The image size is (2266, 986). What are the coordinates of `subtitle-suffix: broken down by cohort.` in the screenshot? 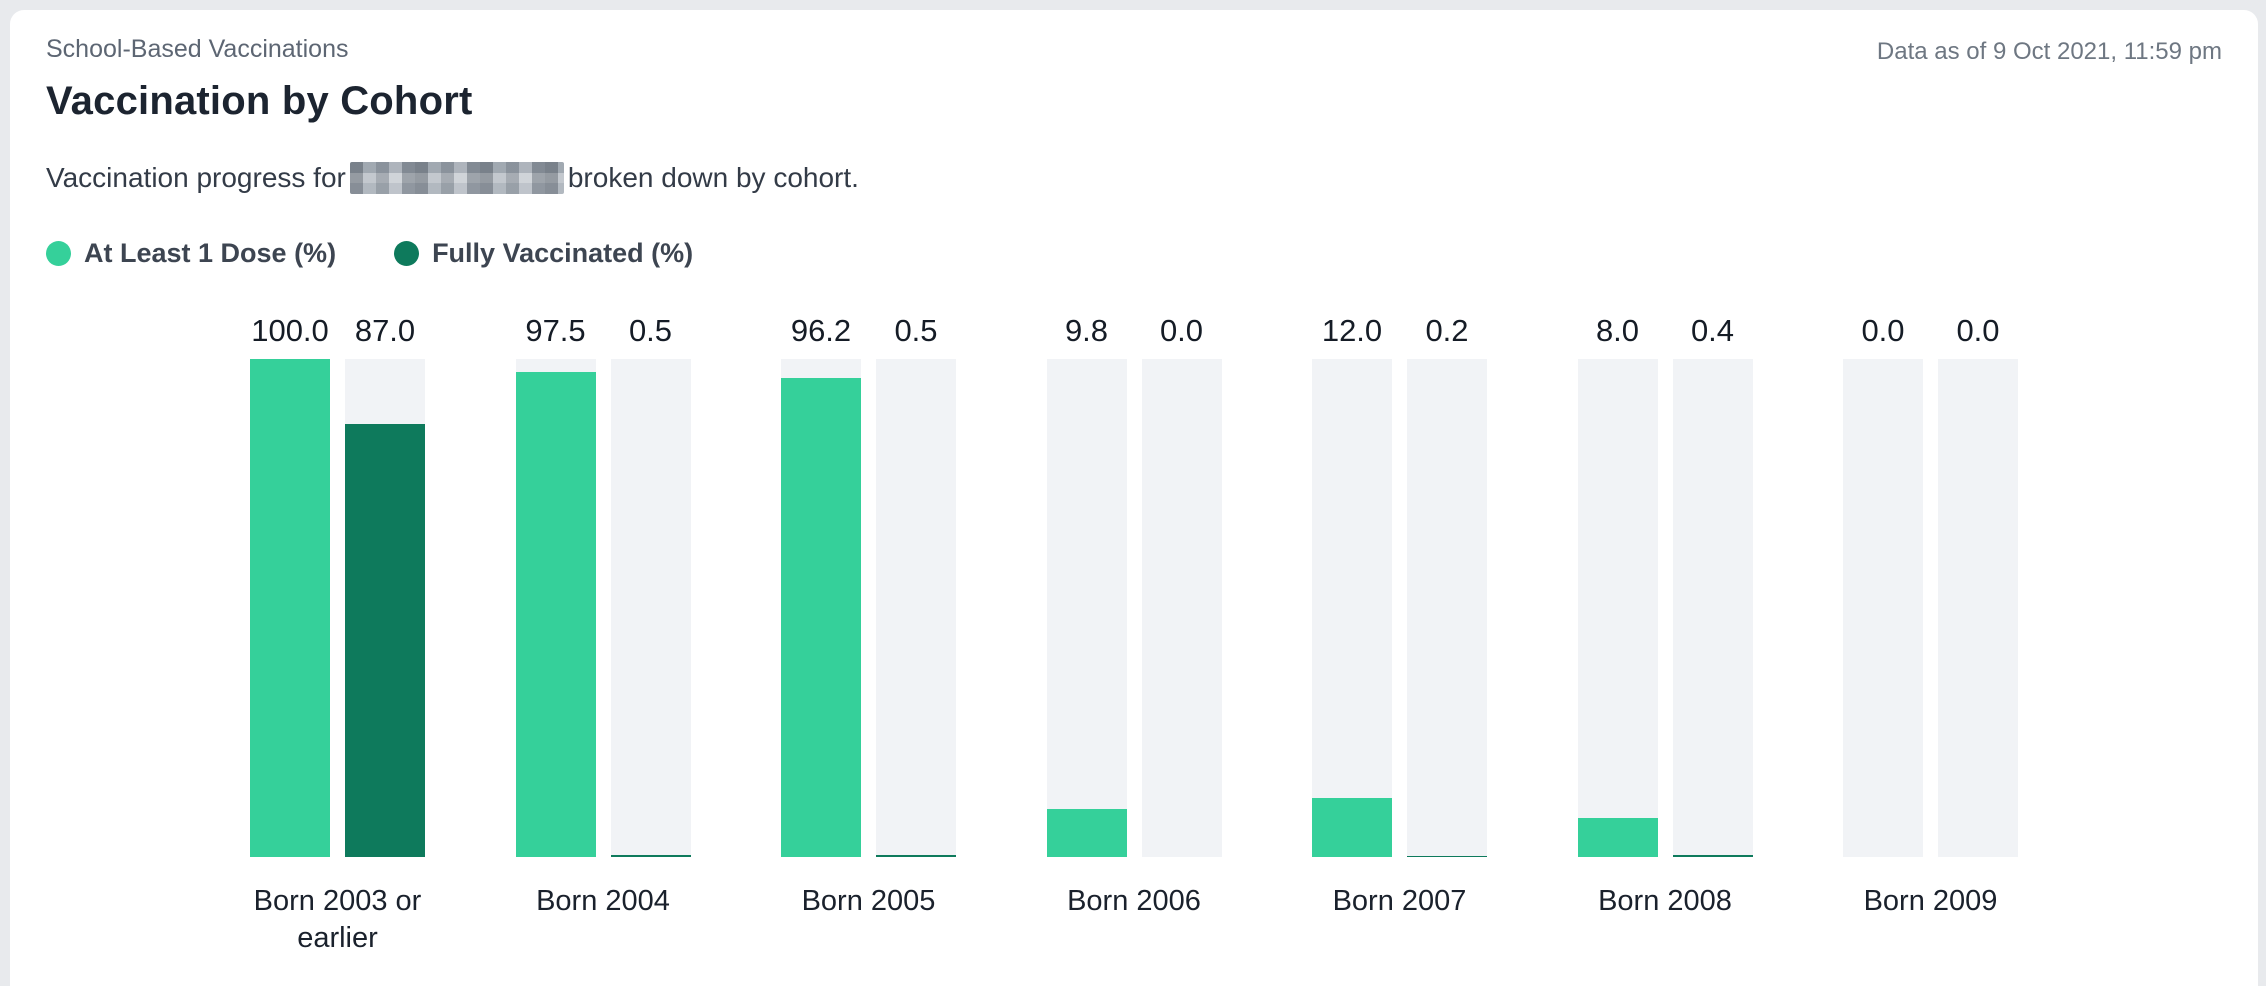 It's located at (713, 177).